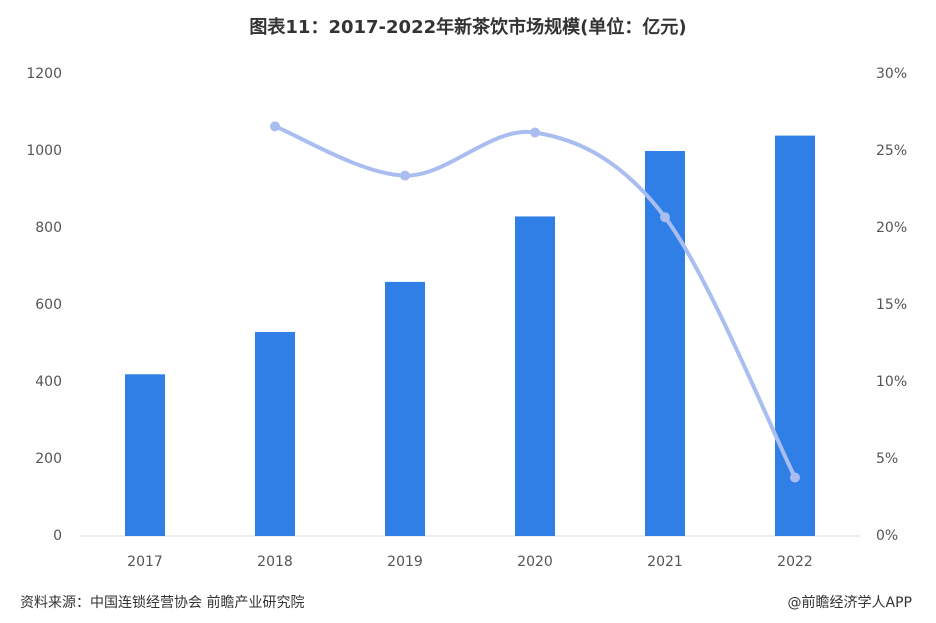  I want to click on x-tick-label: 2018, so click(275, 562).